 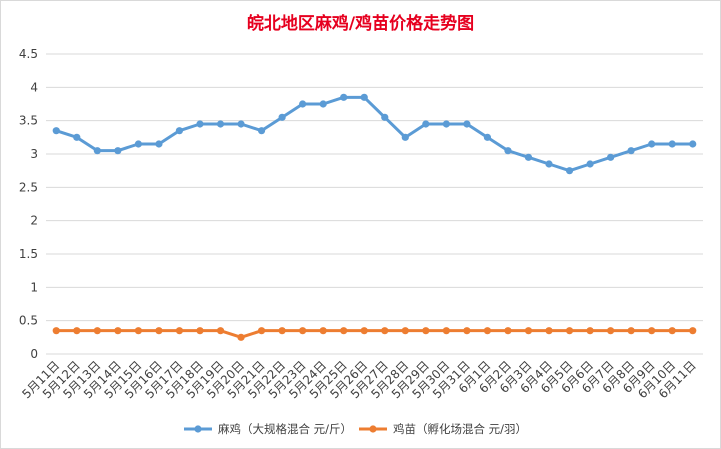 What do you see at coordinates (28, 204) in the screenshot?
I see `y-axis-ticks: 0 0.5 1 1.5 2 2.5 3 3.5 4 4.5` at bounding box center [28, 204].